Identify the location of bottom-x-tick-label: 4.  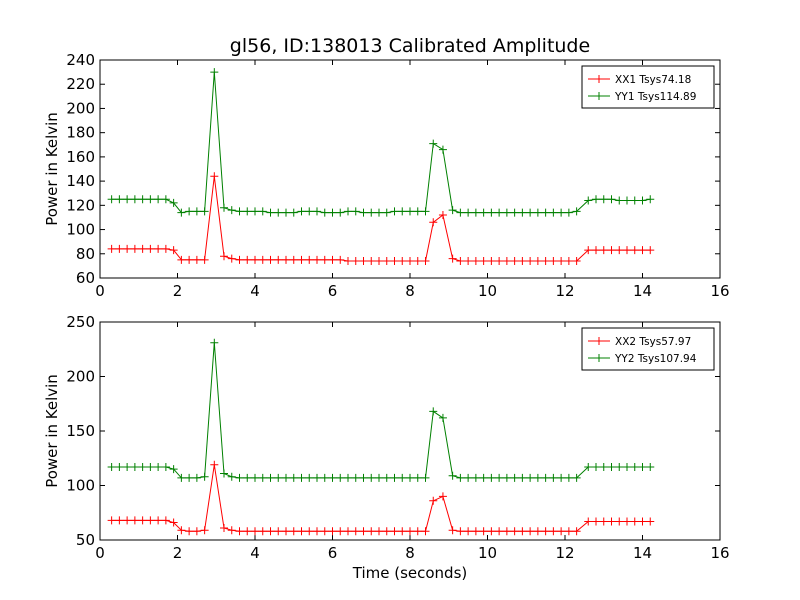
(255, 553).